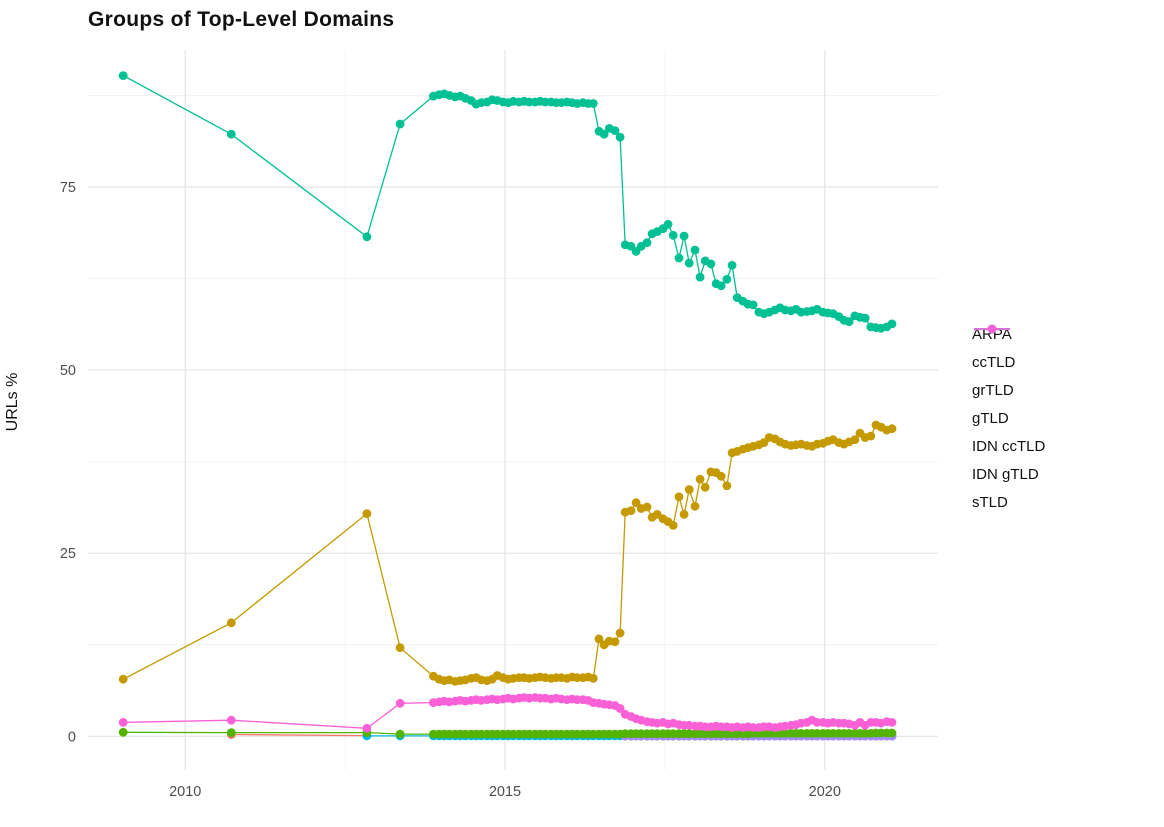 This screenshot has width=1164, height=827. What do you see at coordinates (994, 362) in the screenshot?
I see `legend-label: ccTLD` at bounding box center [994, 362].